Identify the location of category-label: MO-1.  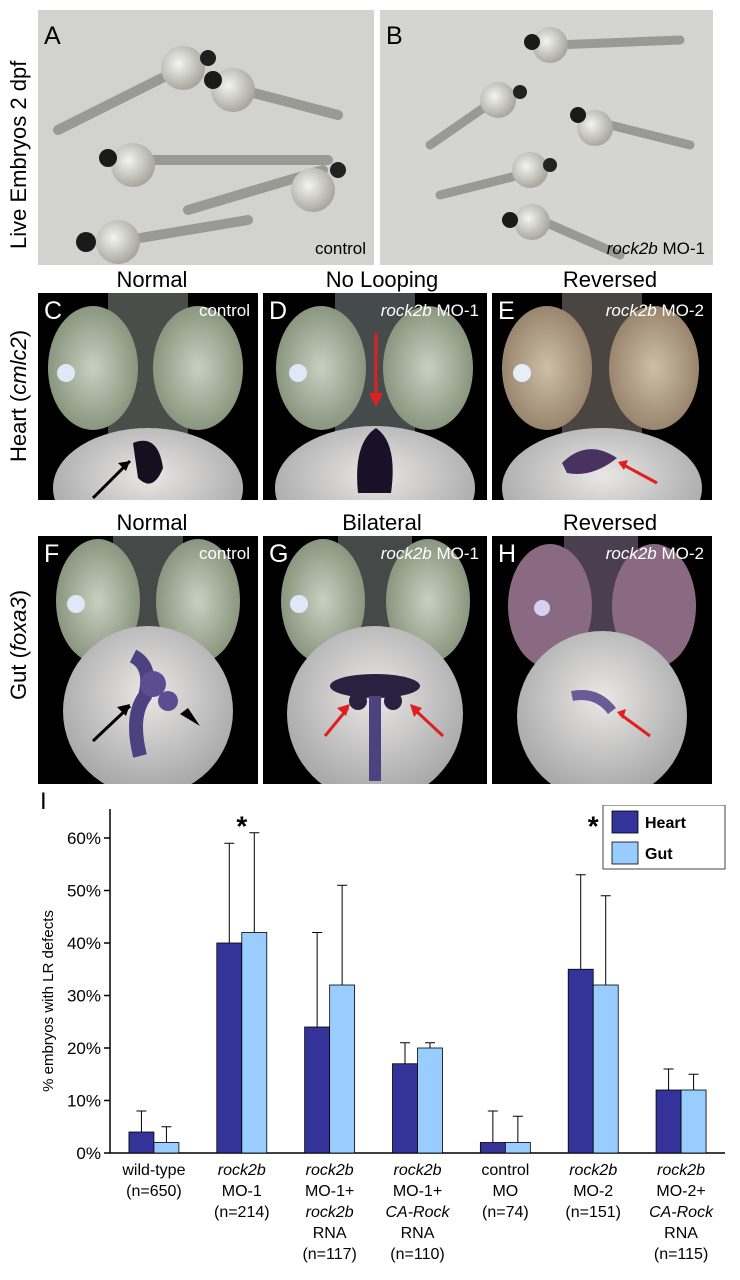
(242, 1191).